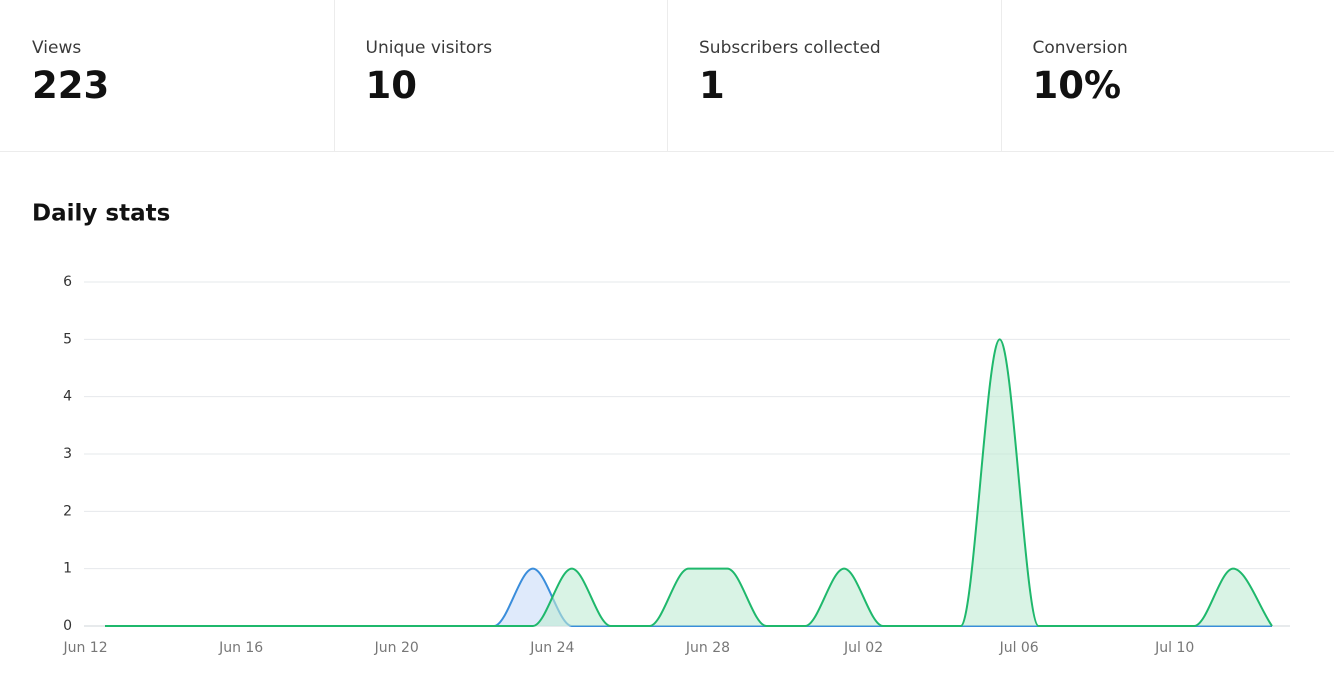  What do you see at coordinates (67, 569) in the screenshot?
I see `y-tick-label: 1` at bounding box center [67, 569].